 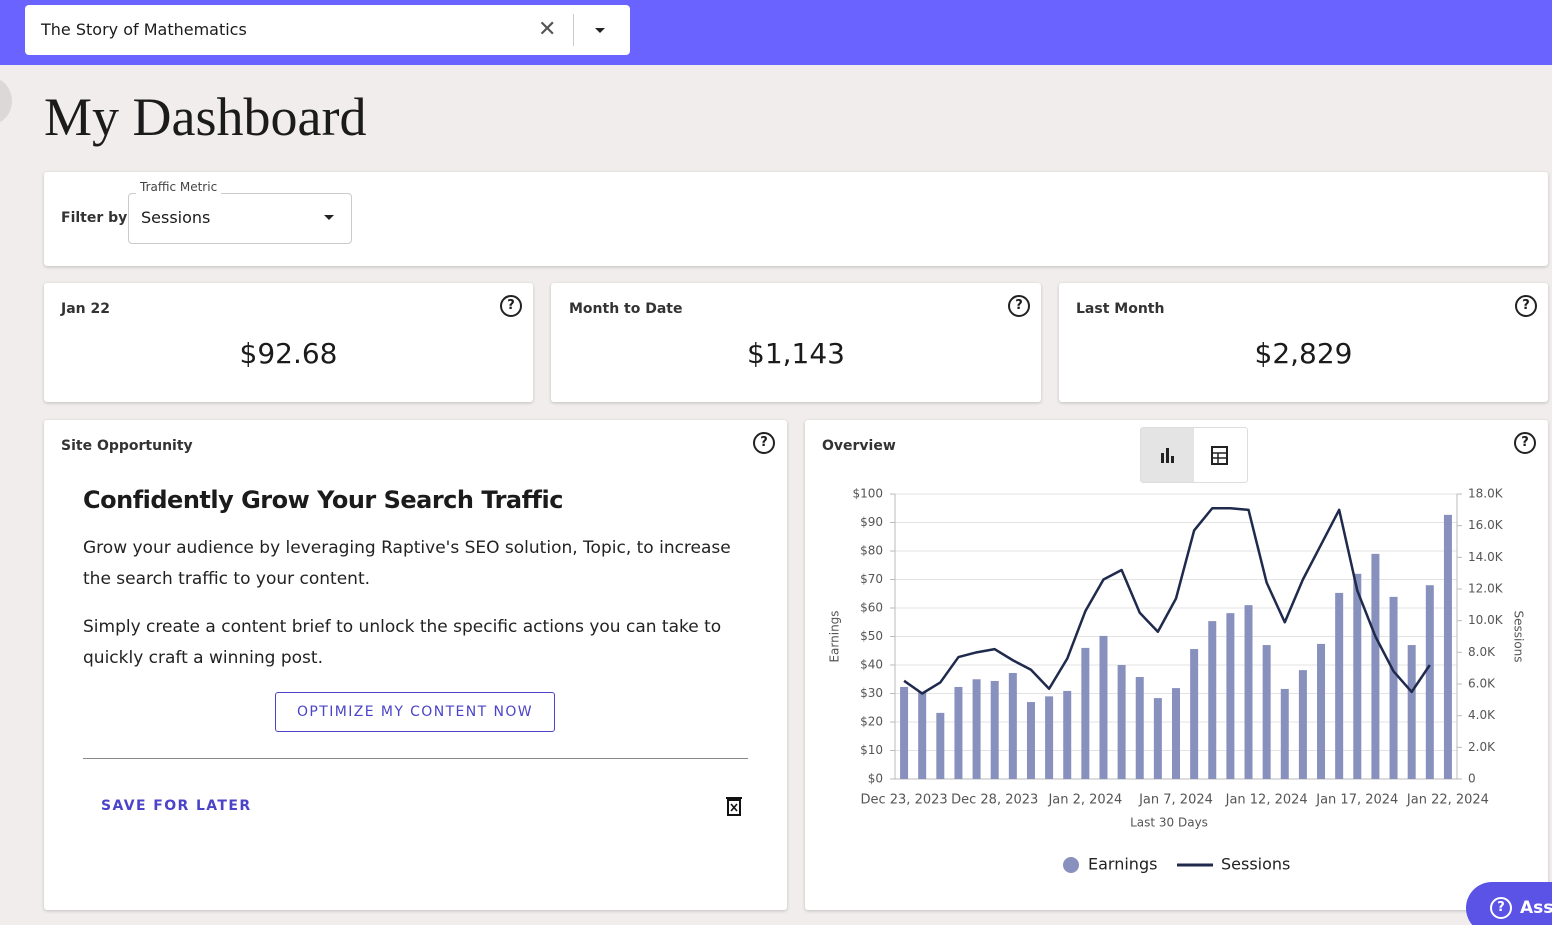 I want to click on save-link: SAVE FOR LATER, so click(x=176, y=806).